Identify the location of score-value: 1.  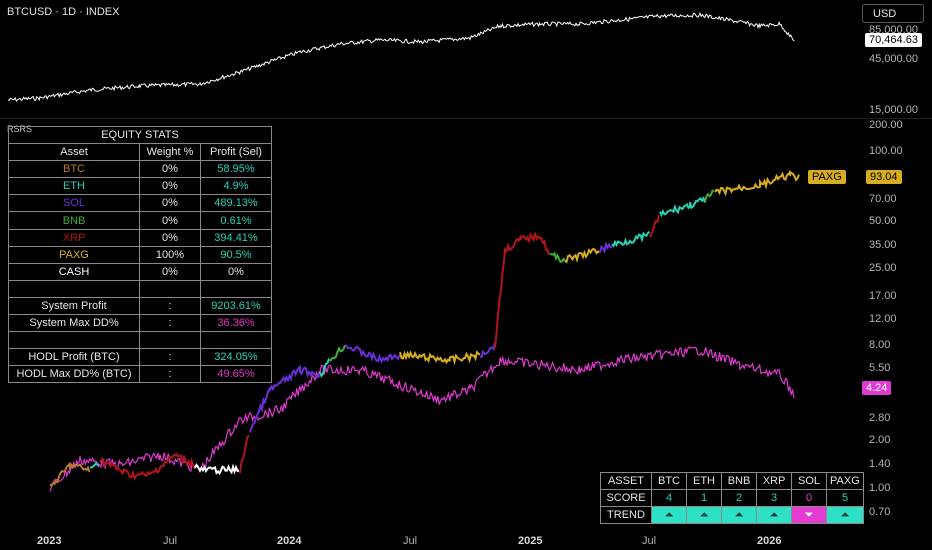
(704, 498).